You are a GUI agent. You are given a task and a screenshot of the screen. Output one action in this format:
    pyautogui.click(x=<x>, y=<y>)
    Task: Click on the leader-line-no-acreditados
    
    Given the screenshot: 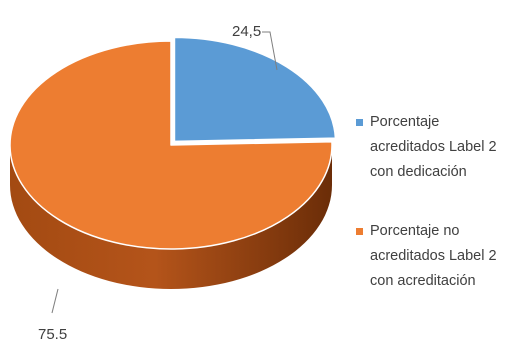 What is the action you would take?
    pyautogui.click(x=55, y=301)
    